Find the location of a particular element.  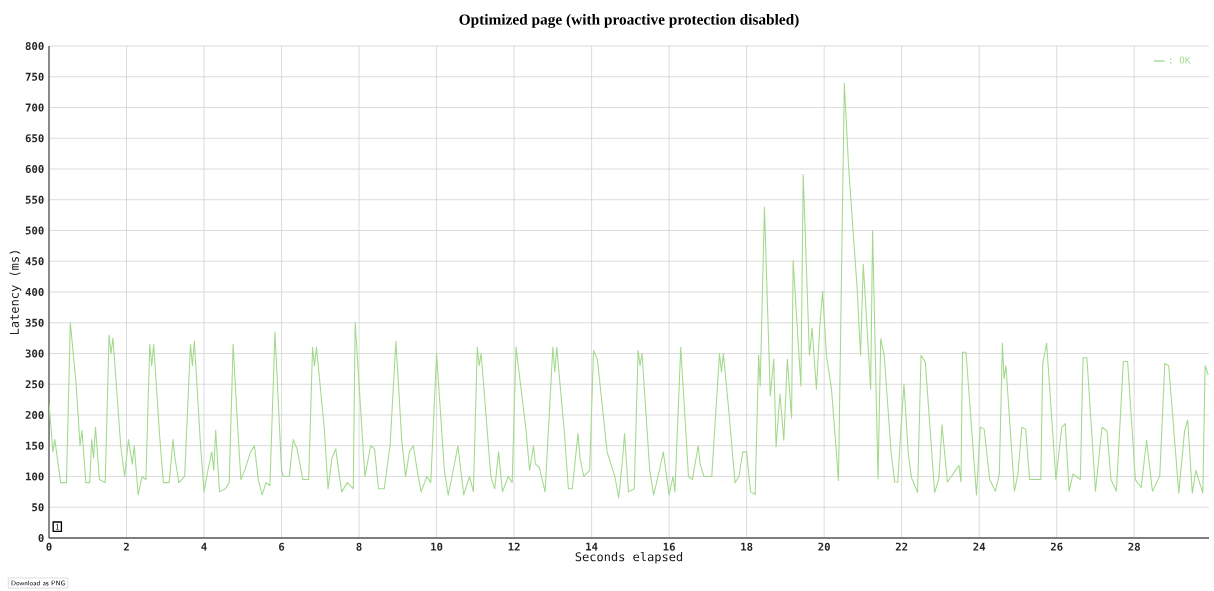

x-tick-label: 28 is located at coordinates (1134, 546).